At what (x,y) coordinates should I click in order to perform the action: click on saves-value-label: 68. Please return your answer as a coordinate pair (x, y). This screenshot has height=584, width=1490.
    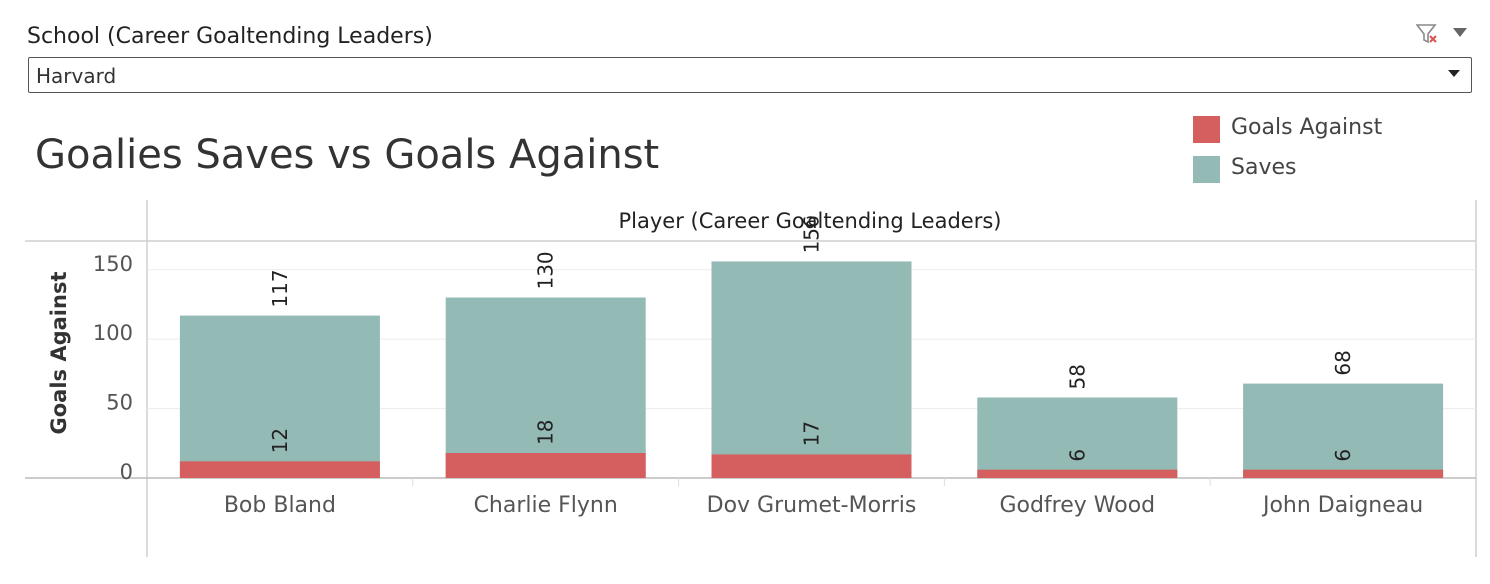
    Looking at the image, I should click on (1343, 362).